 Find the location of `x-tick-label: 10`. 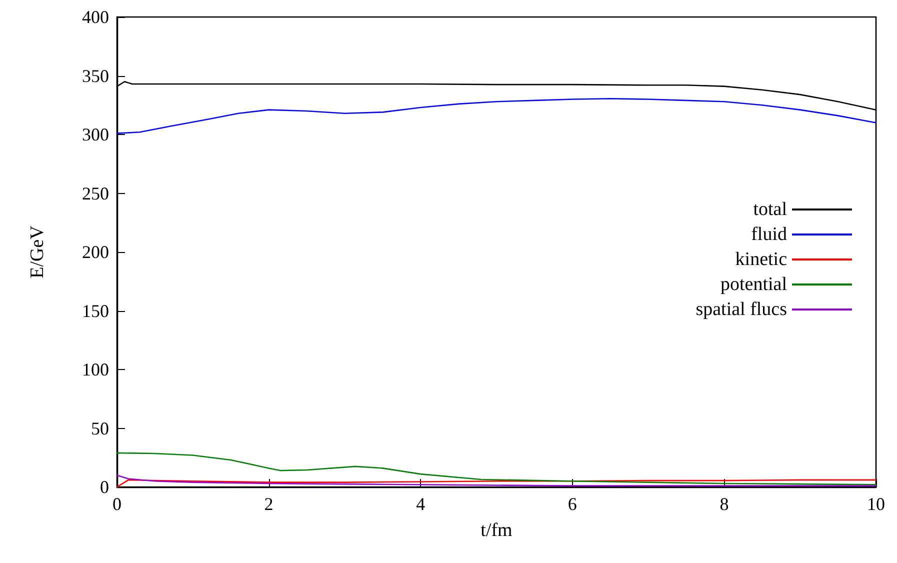

x-tick-label: 10 is located at coordinates (876, 504).